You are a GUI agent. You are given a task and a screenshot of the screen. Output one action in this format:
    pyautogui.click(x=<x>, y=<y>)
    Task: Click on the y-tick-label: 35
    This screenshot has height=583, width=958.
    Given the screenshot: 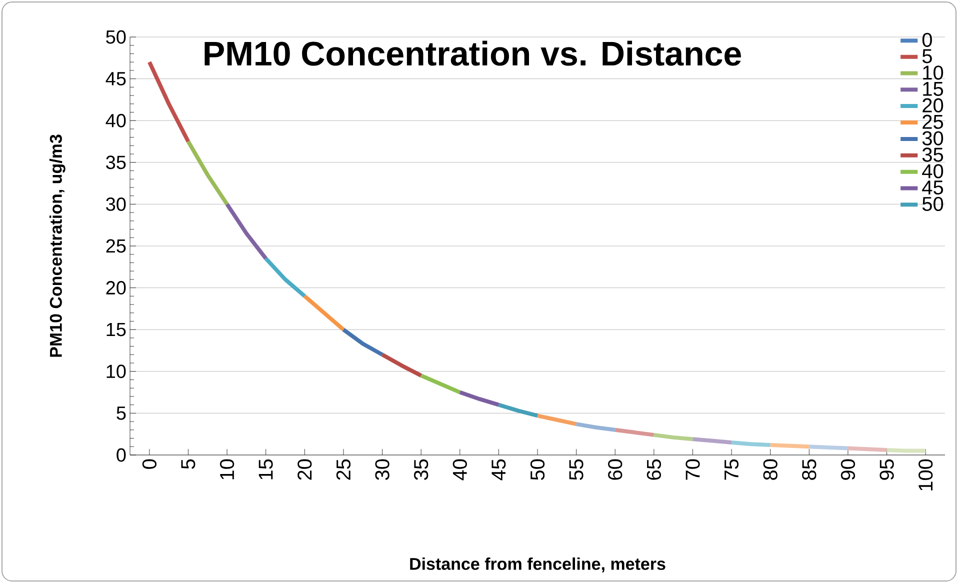 What is the action you would take?
    pyautogui.click(x=116, y=163)
    